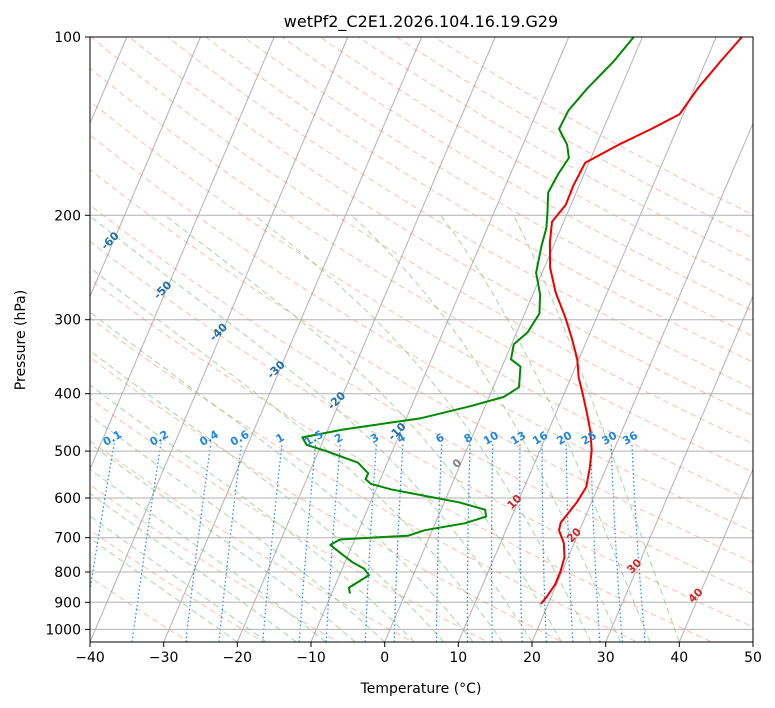 Image resolution: width=775 pixels, height=708 pixels. What do you see at coordinates (384, 658) in the screenshot?
I see `x-tick-label: 0` at bounding box center [384, 658].